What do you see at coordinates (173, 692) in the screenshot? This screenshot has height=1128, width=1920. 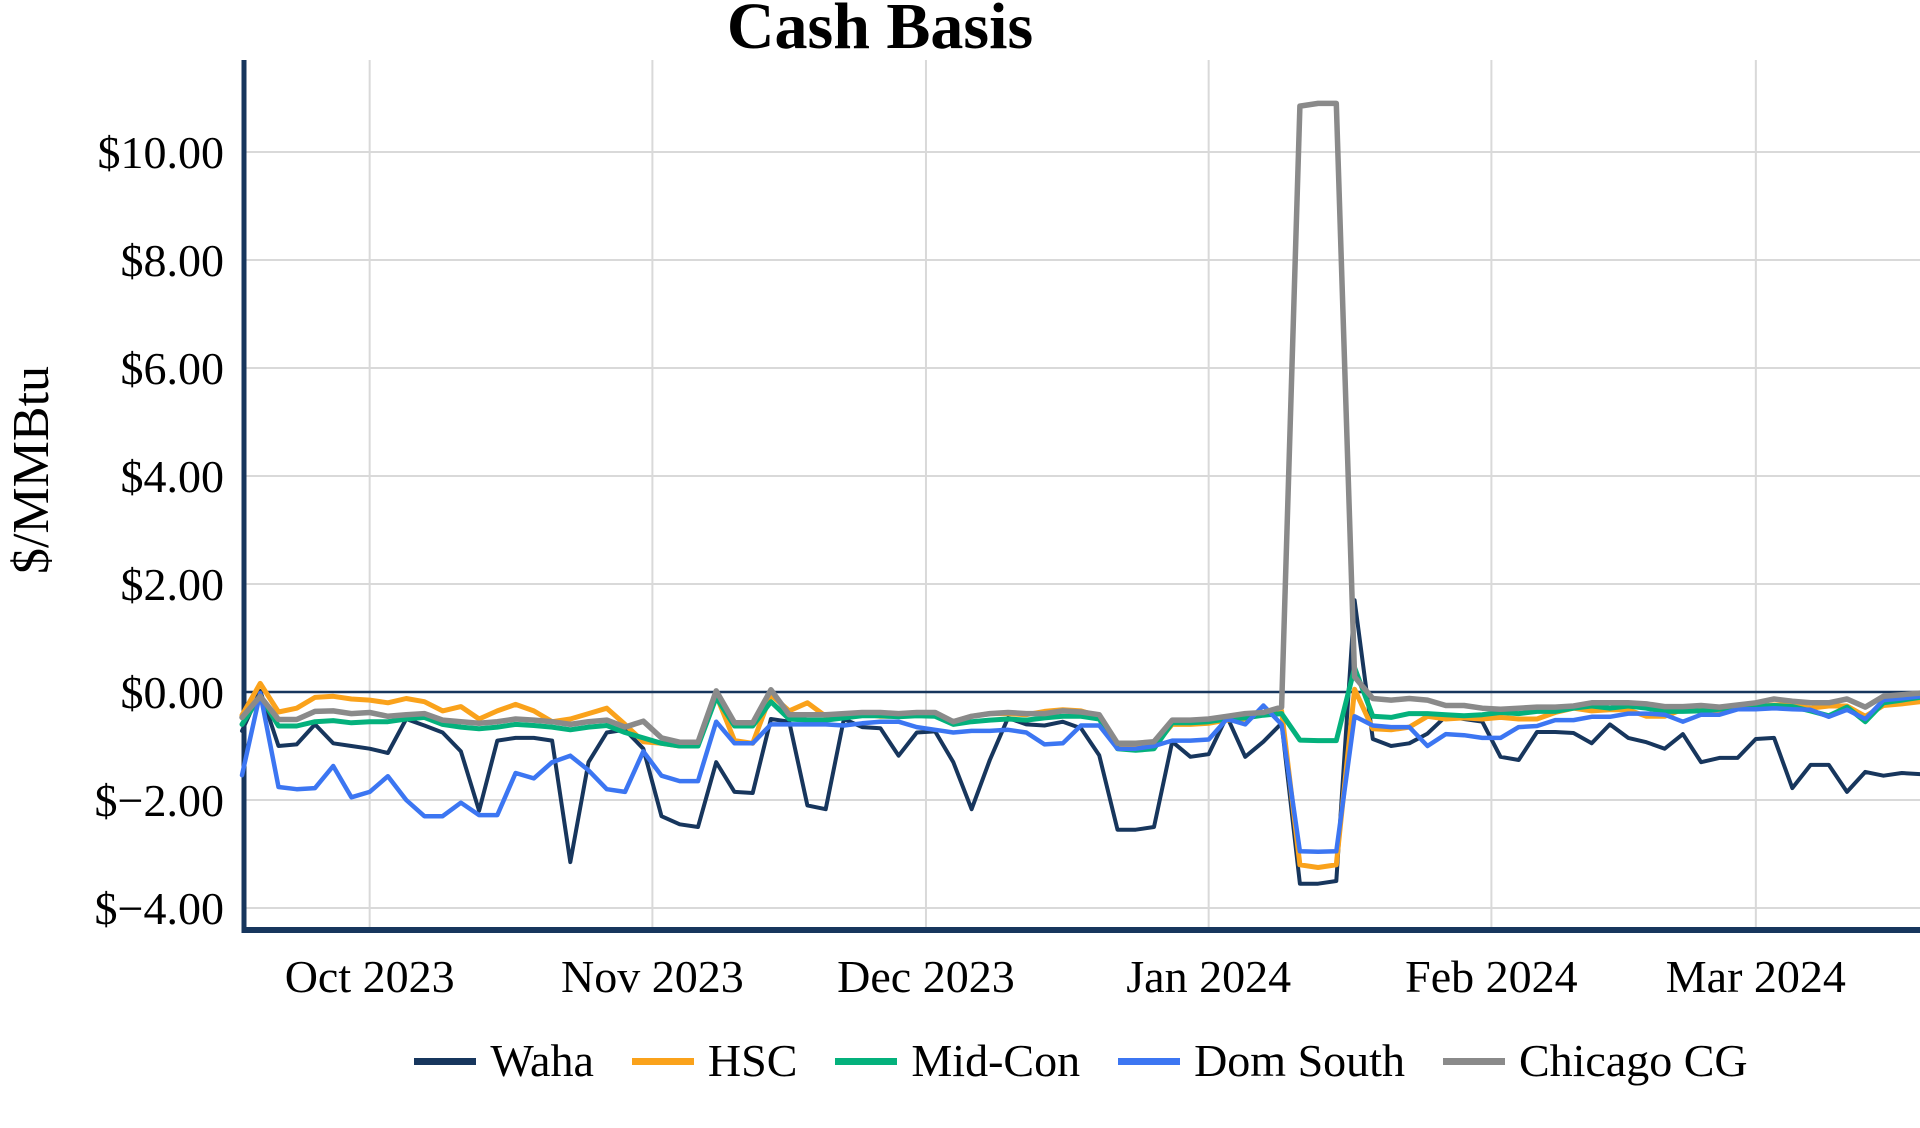 I see `y-tick-label: $0.00` at bounding box center [173, 692].